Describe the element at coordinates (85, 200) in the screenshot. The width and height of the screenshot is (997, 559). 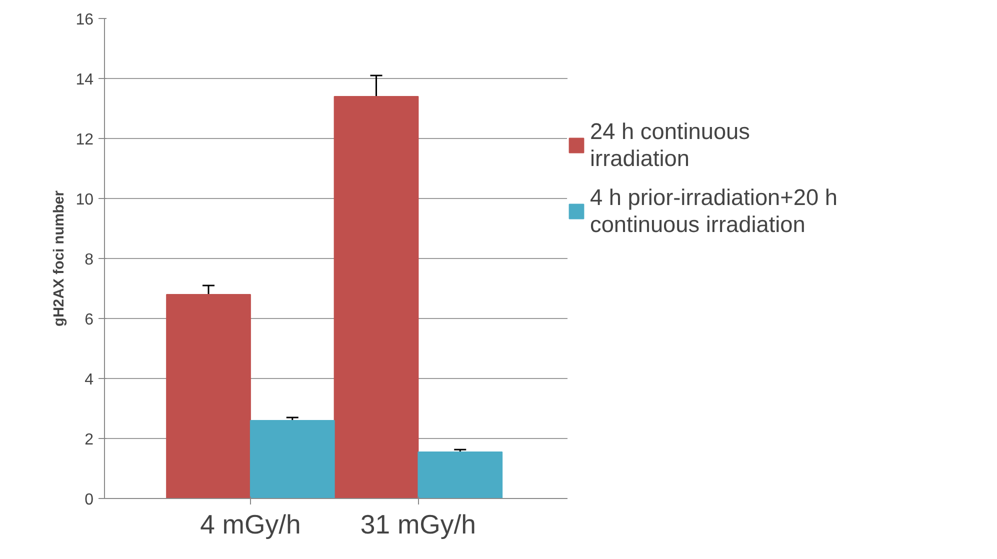
I see `y-tick-label: 10` at that location.